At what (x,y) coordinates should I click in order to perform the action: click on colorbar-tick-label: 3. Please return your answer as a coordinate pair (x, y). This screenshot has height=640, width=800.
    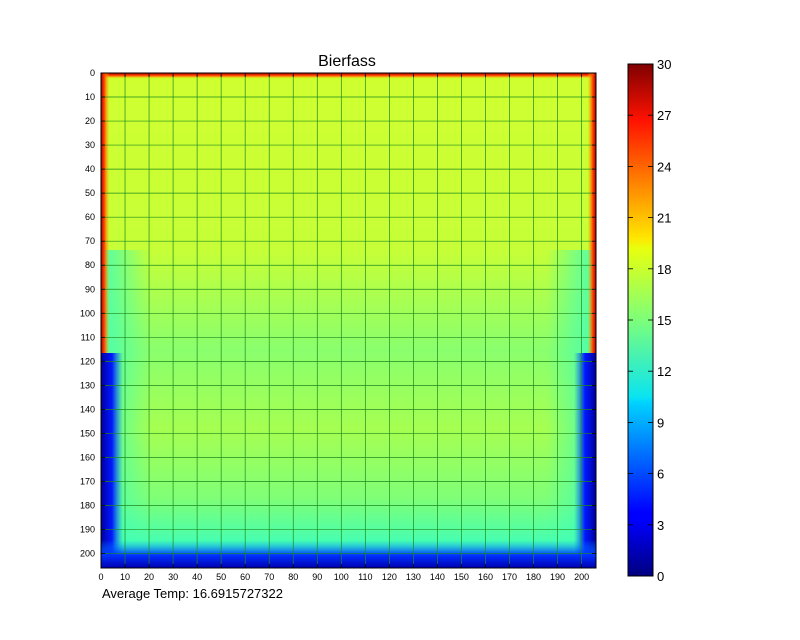
    Looking at the image, I should click on (660, 525).